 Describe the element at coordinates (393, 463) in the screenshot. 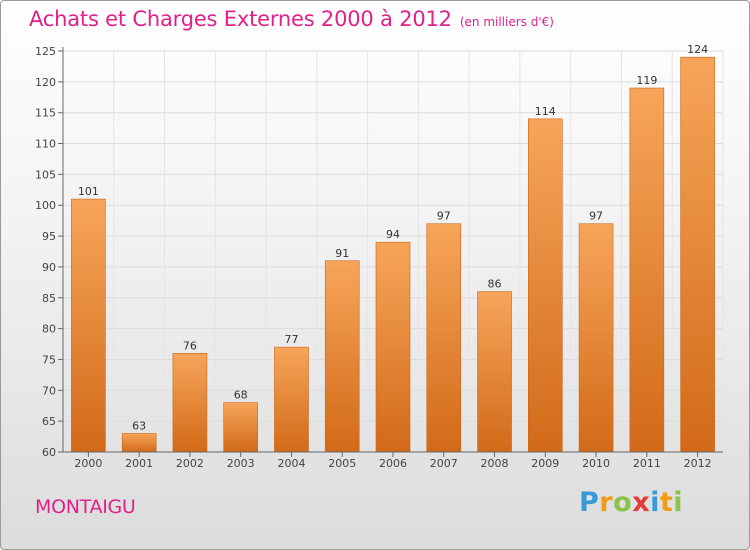

I see `x-tick-label: 2006` at that location.